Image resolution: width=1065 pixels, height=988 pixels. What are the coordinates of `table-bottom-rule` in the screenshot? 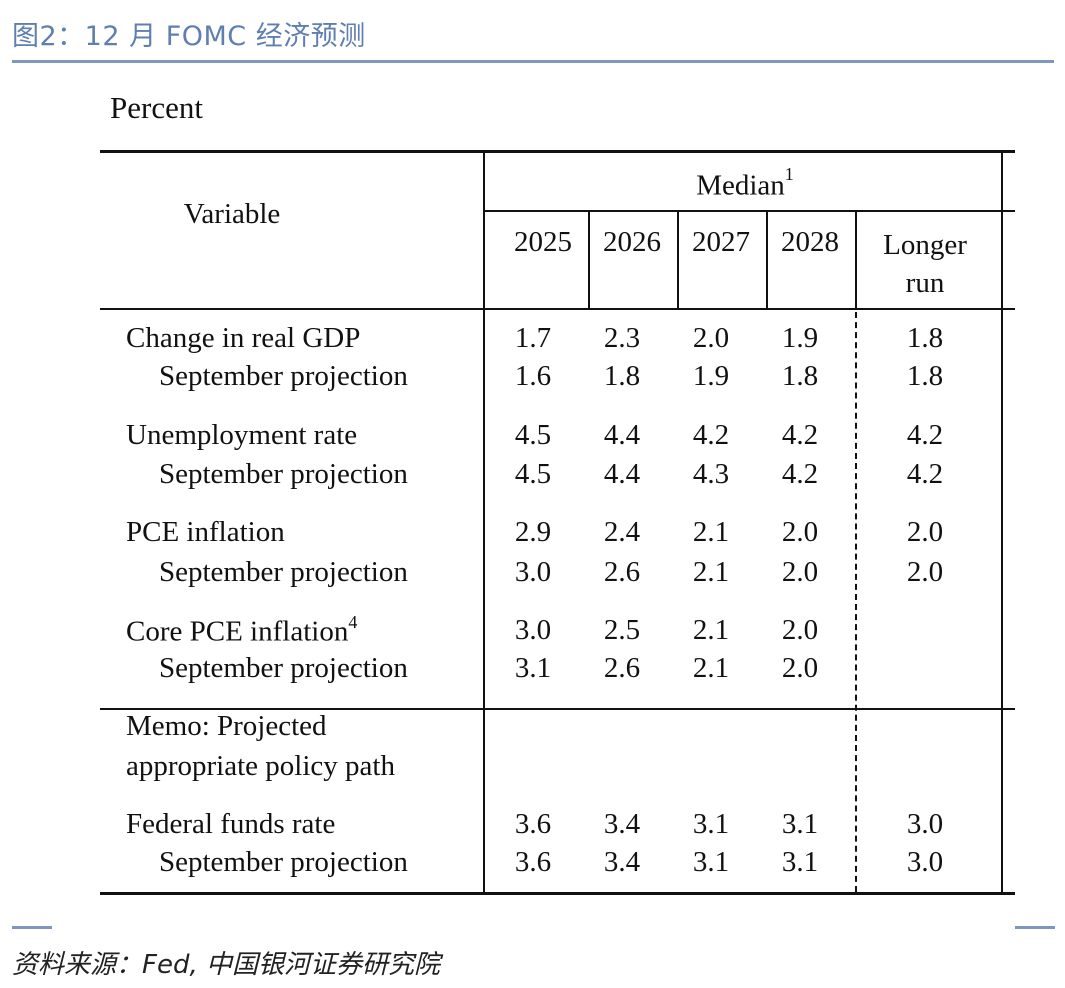 It's located at (557, 893).